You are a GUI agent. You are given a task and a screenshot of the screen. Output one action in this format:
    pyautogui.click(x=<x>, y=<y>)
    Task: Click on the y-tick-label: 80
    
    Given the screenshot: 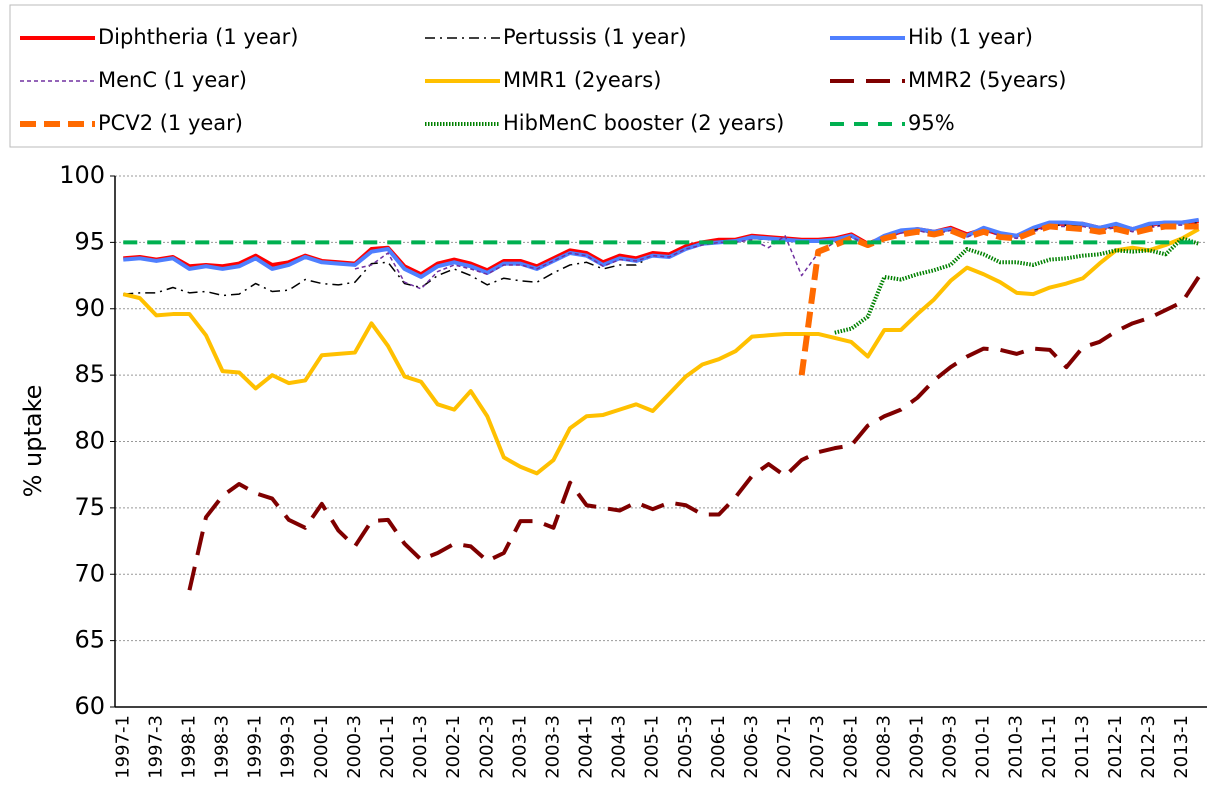 What is the action you would take?
    pyautogui.click(x=89, y=441)
    